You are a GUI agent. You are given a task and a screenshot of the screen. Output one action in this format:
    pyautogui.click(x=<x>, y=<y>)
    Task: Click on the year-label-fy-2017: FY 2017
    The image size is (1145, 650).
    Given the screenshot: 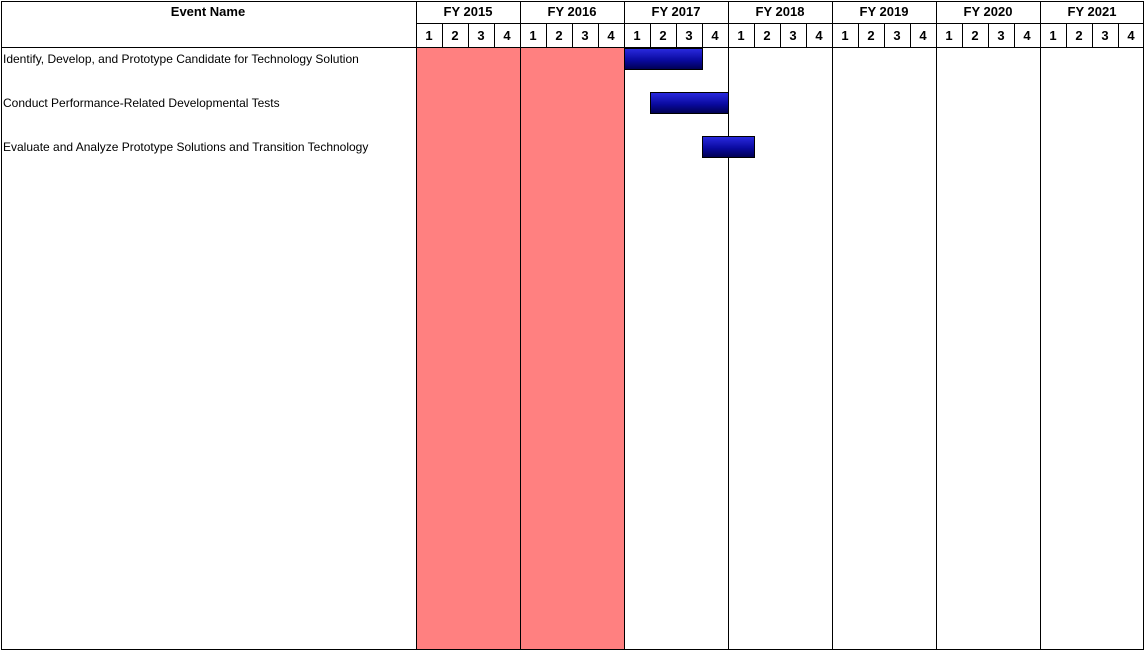 What is the action you would take?
    pyautogui.click(x=676, y=11)
    